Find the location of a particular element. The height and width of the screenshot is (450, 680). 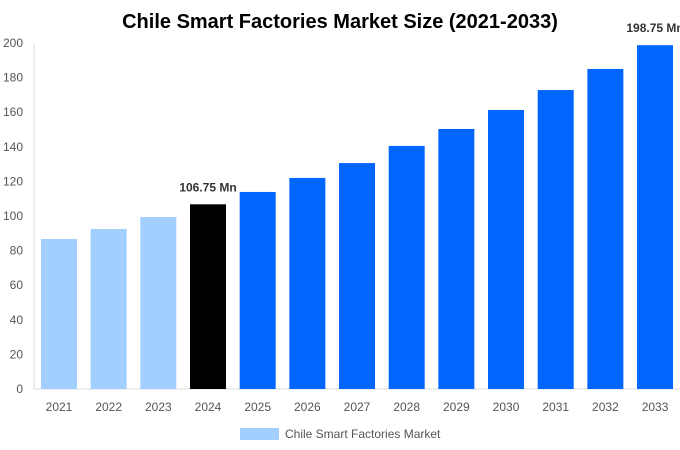

y-tick-label: 0 is located at coordinates (19, 389).